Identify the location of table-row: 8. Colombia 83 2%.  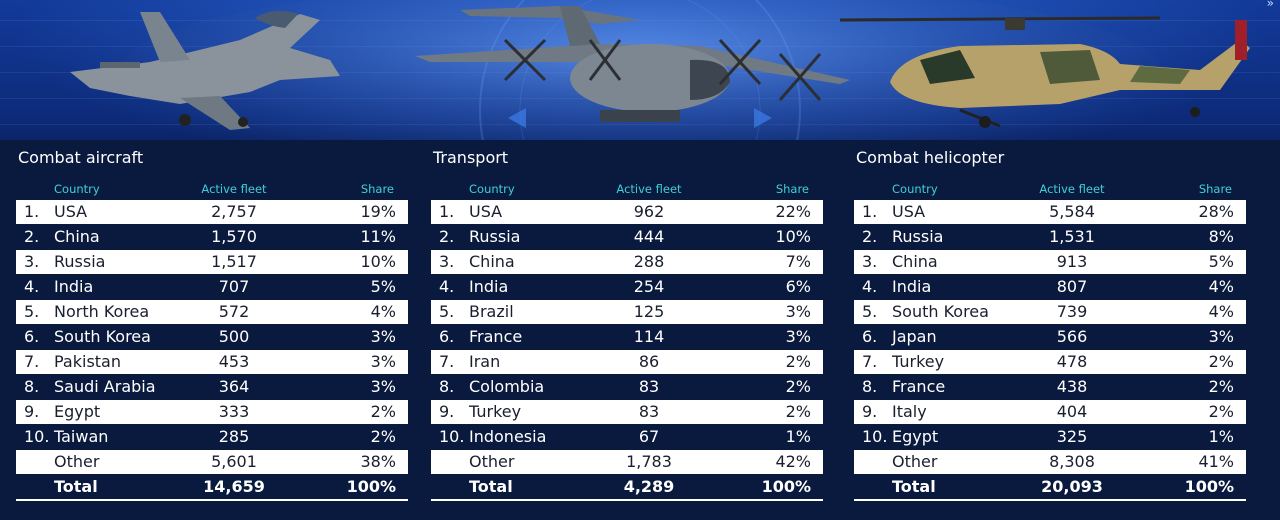
(627, 387).